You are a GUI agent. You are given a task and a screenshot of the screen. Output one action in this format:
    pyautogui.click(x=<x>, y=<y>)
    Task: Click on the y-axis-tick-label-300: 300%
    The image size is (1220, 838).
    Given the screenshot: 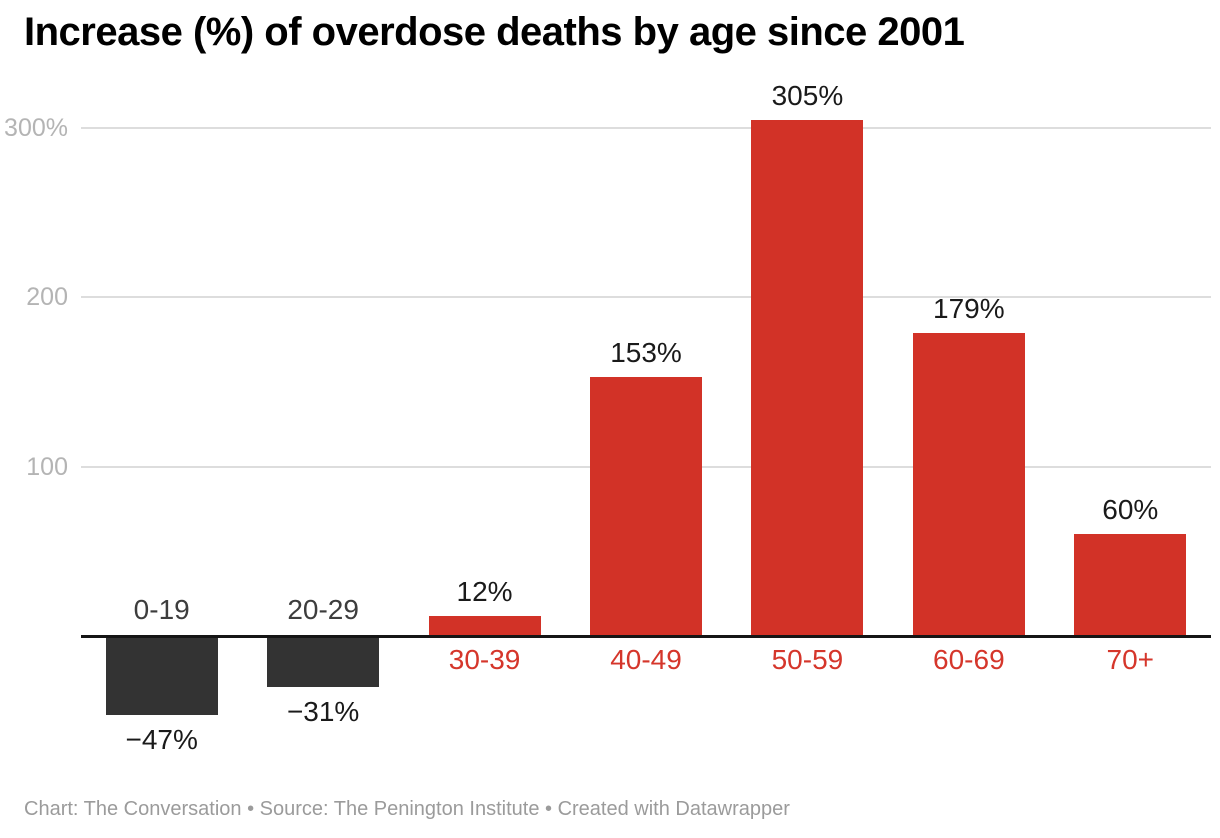 What is the action you would take?
    pyautogui.click(x=36, y=128)
    